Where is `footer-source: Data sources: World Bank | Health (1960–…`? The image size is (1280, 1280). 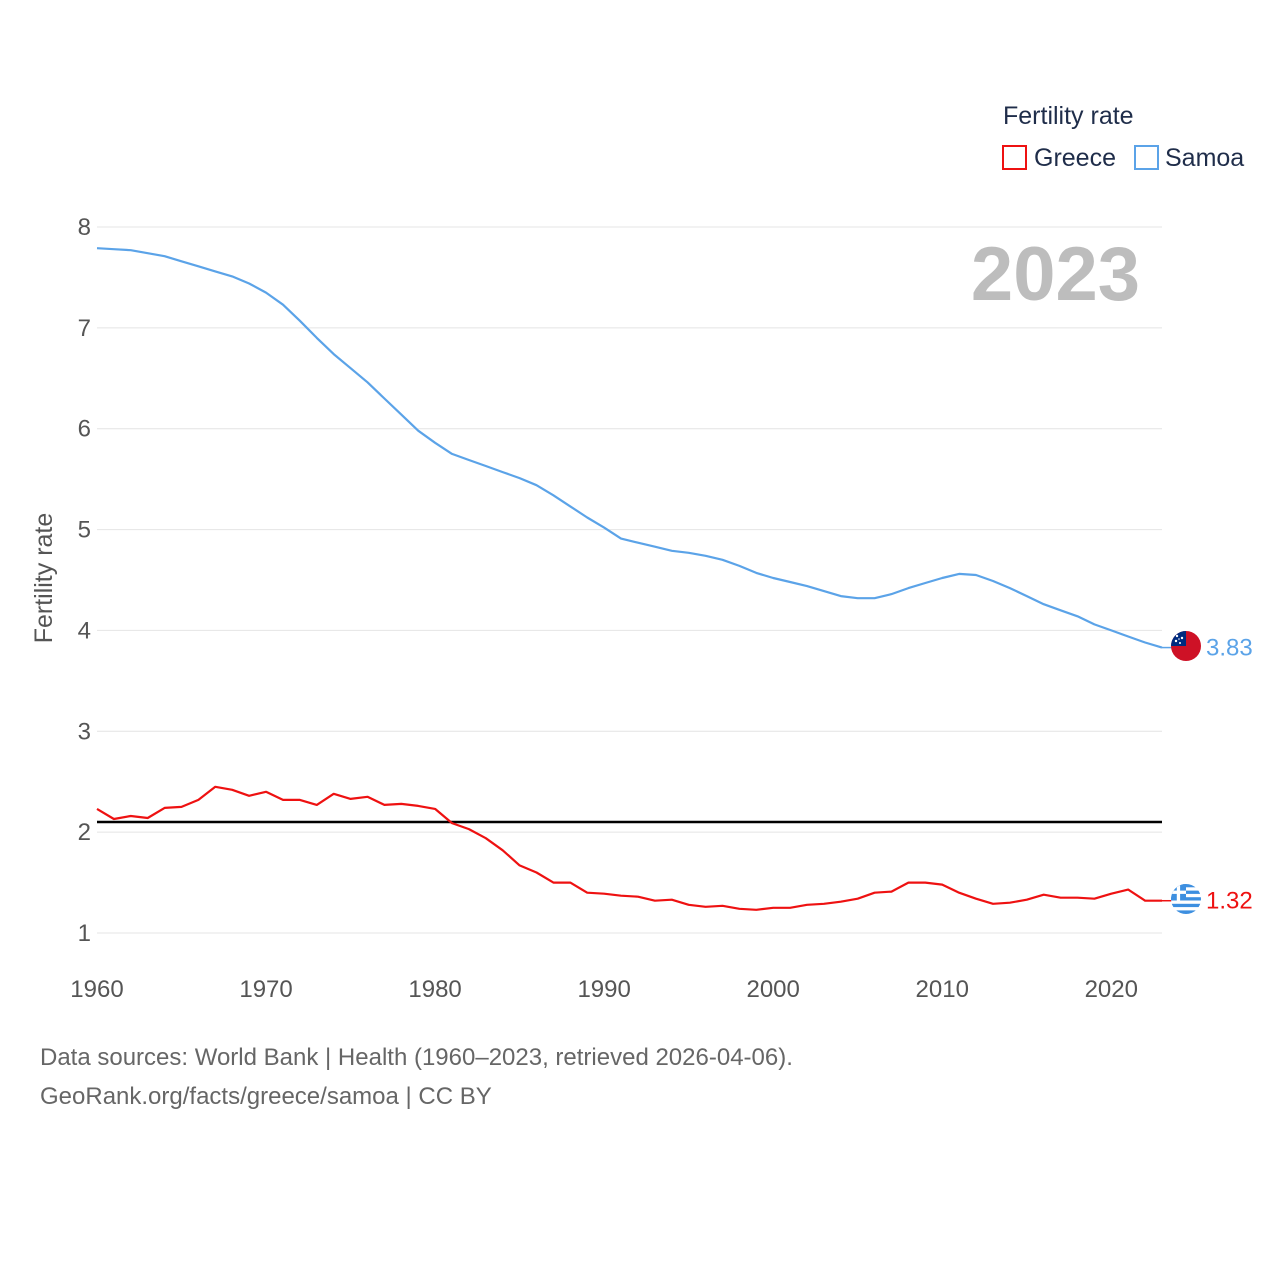 footer-source: Data sources: World Bank | Health (1960–… is located at coordinates (416, 1057).